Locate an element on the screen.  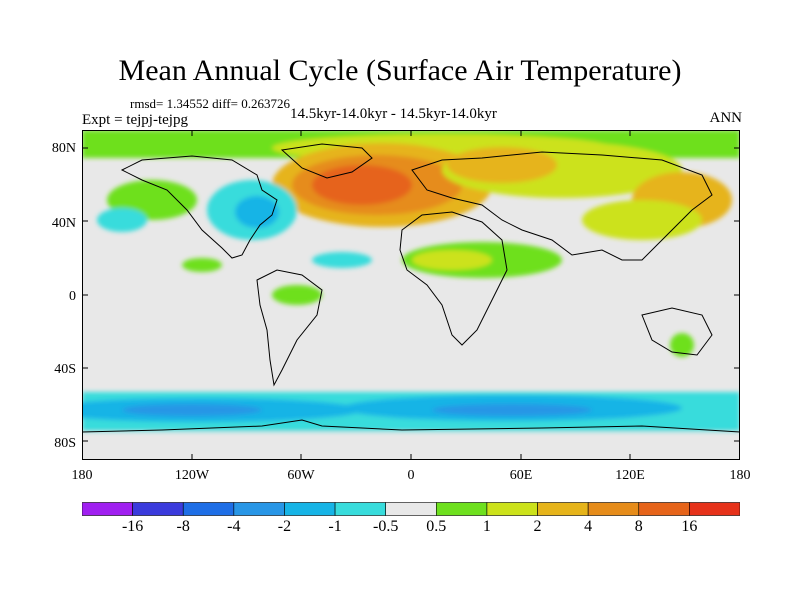
x-tick-180w: 180 is located at coordinates (82, 475).